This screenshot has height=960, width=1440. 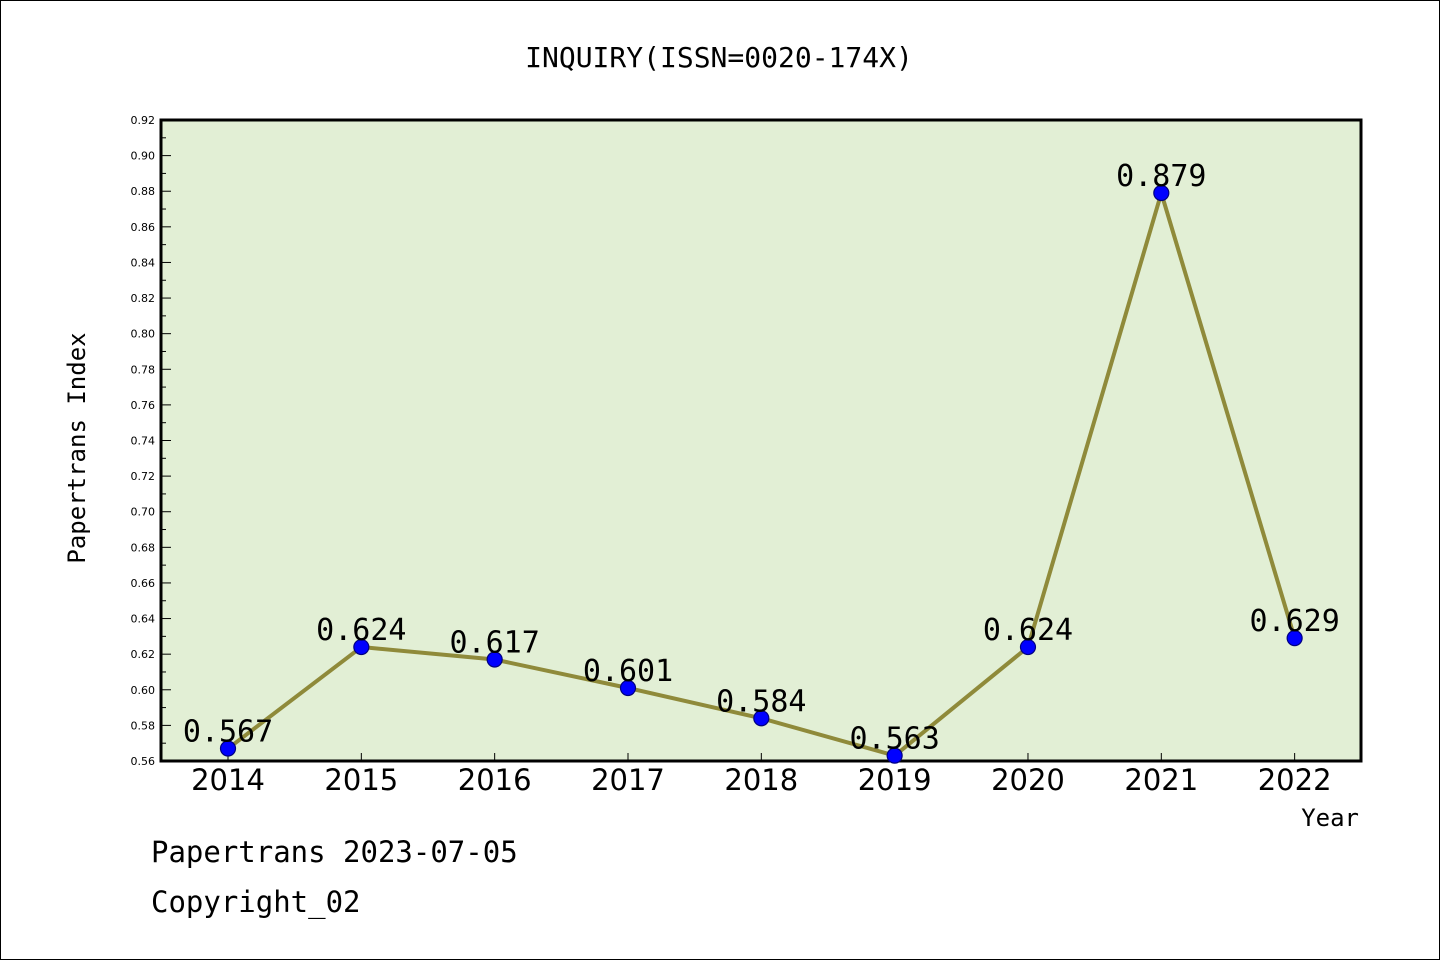 What do you see at coordinates (1161, 193) in the screenshot?
I see `data-point-2021` at bounding box center [1161, 193].